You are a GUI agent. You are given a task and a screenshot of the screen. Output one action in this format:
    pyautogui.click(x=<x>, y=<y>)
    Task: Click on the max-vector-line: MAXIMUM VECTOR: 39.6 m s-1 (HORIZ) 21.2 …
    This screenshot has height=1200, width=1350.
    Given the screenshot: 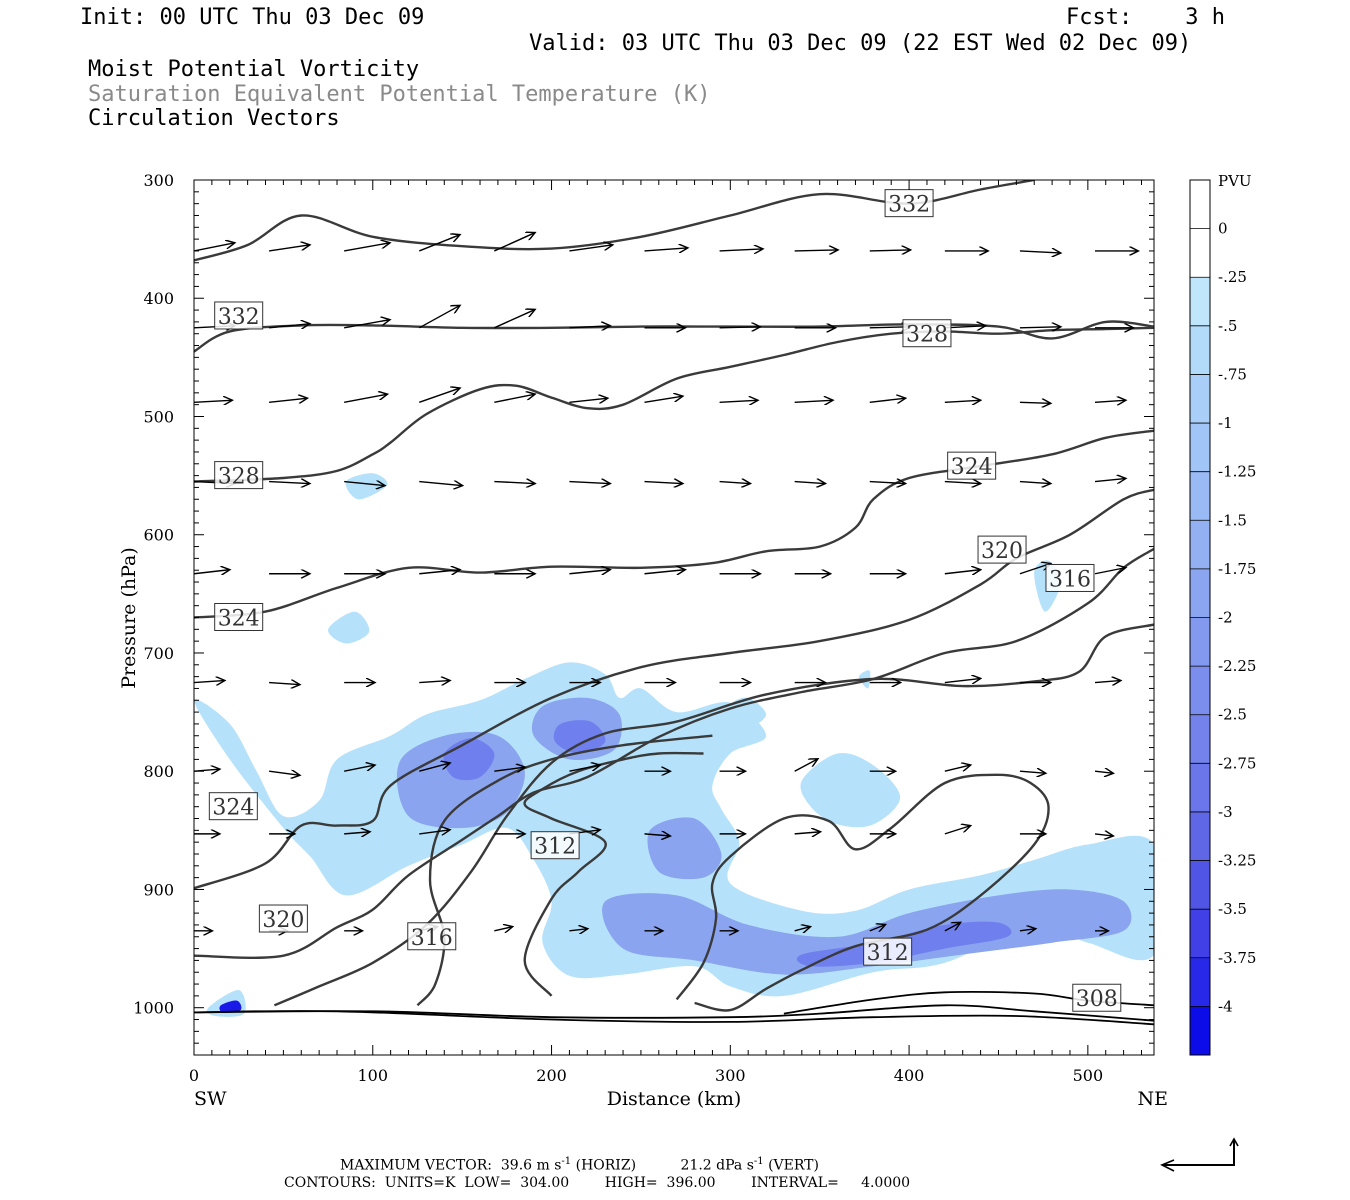 What is the action you would take?
    pyautogui.click(x=579, y=1165)
    